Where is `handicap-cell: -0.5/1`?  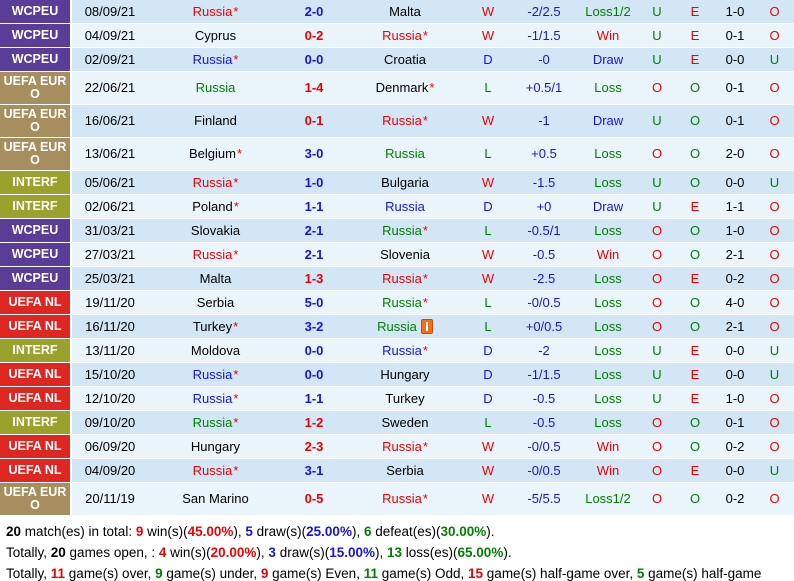 handicap-cell: -0.5/1 is located at coordinates (544, 230).